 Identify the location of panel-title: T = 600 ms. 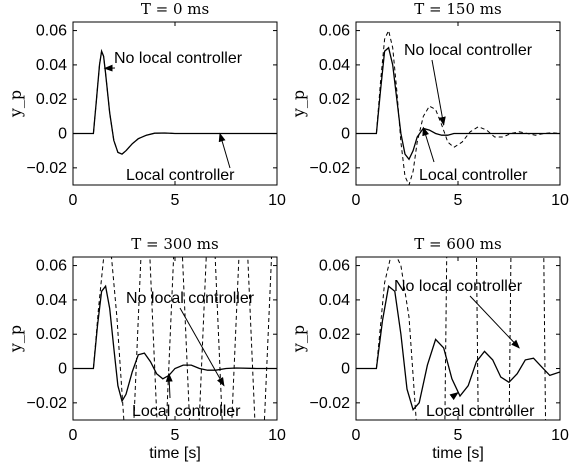
(457, 244).